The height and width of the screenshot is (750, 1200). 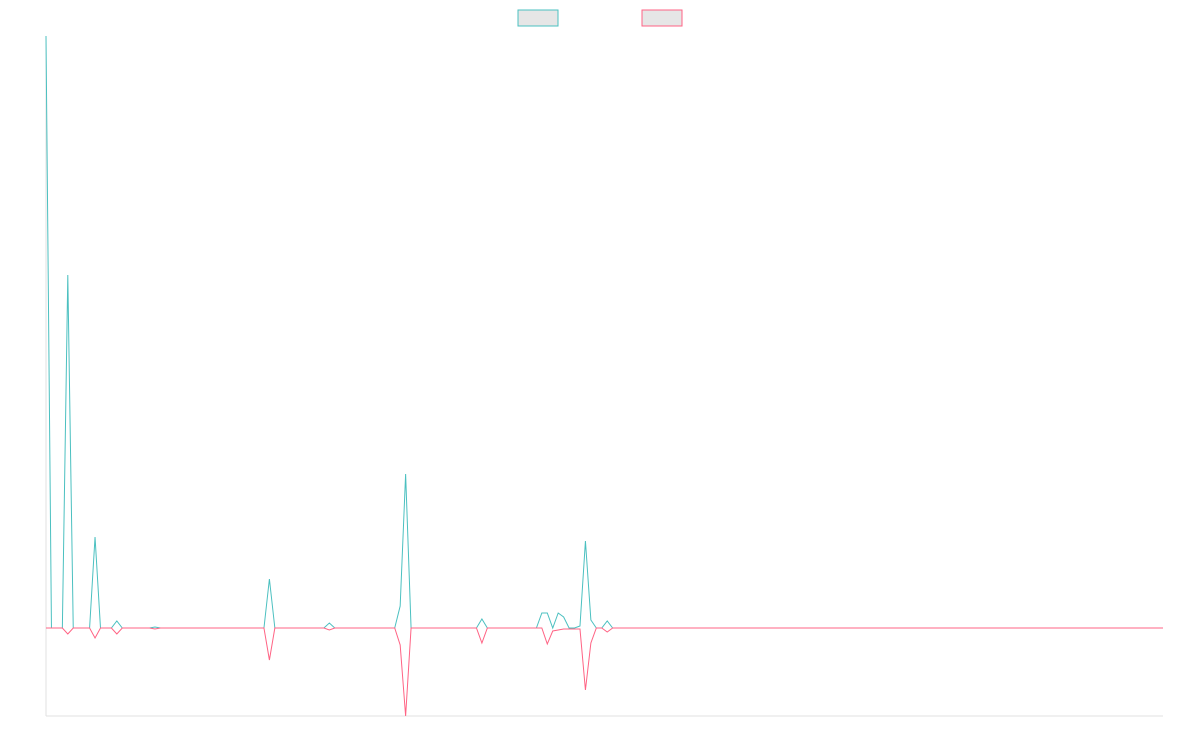 I want to click on line-series, so click(x=604, y=672).